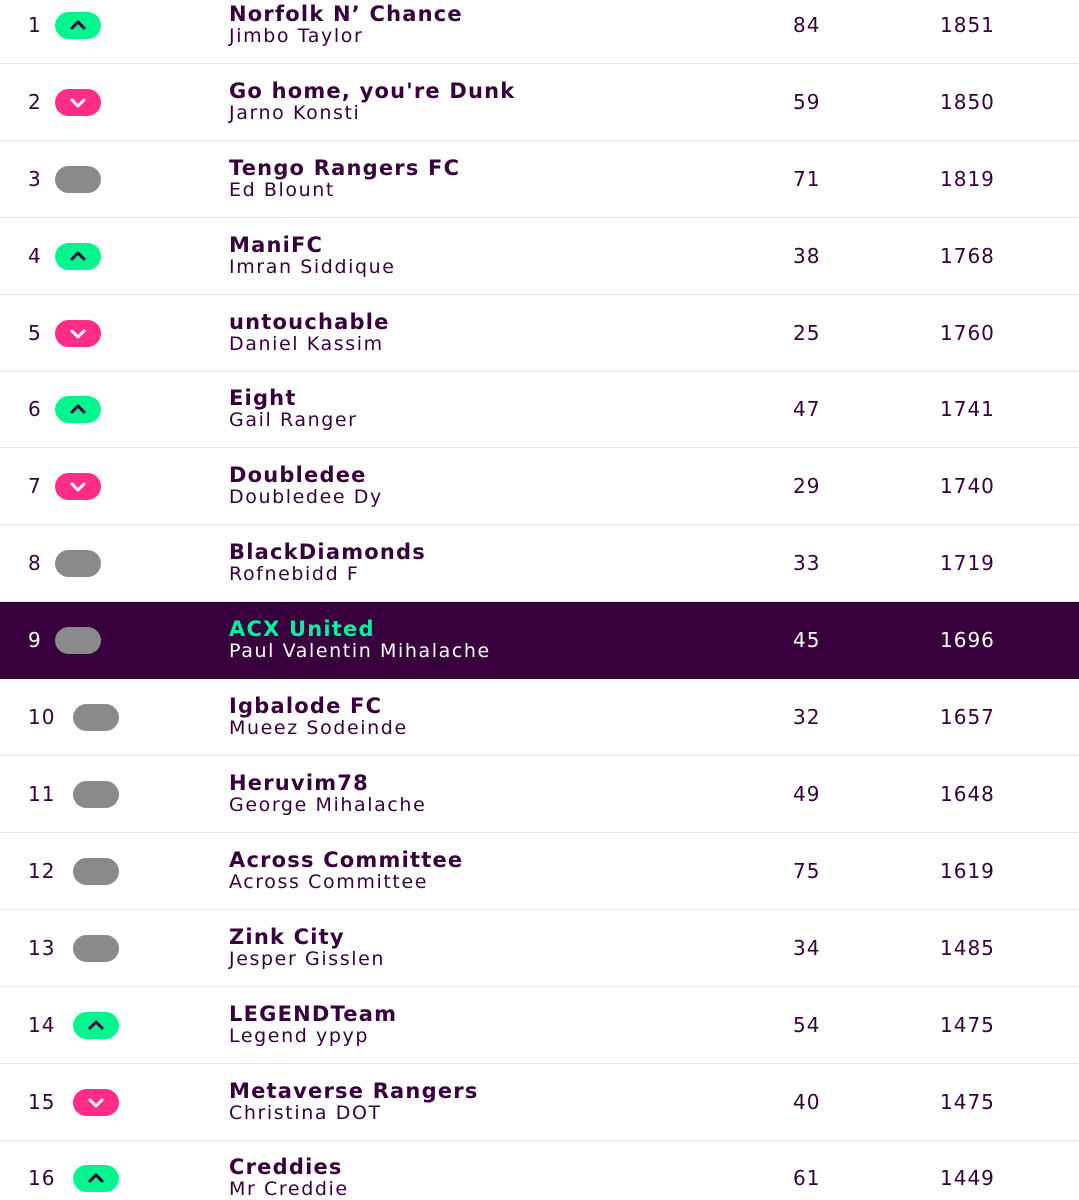 This screenshot has width=1079, height=1200. What do you see at coordinates (967, 179) in the screenshot?
I see `total-points: 1819` at bounding box center [967, 179].